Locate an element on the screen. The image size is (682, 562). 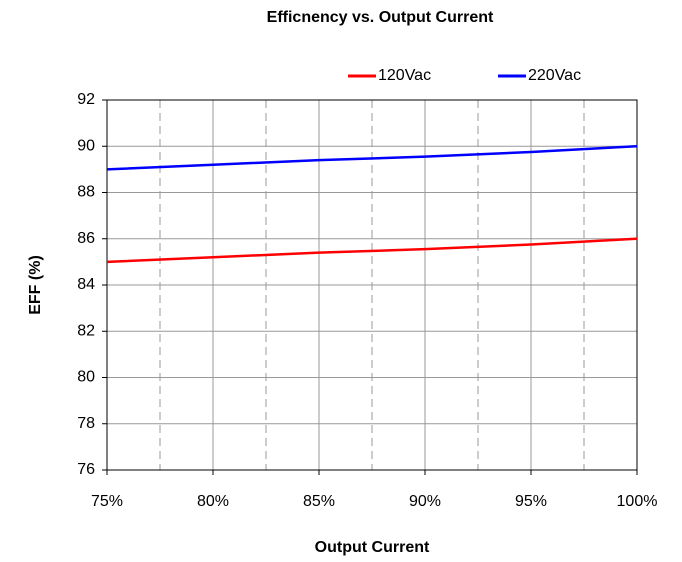
x-tick-label: 90% is located at coordinates (425, 501).